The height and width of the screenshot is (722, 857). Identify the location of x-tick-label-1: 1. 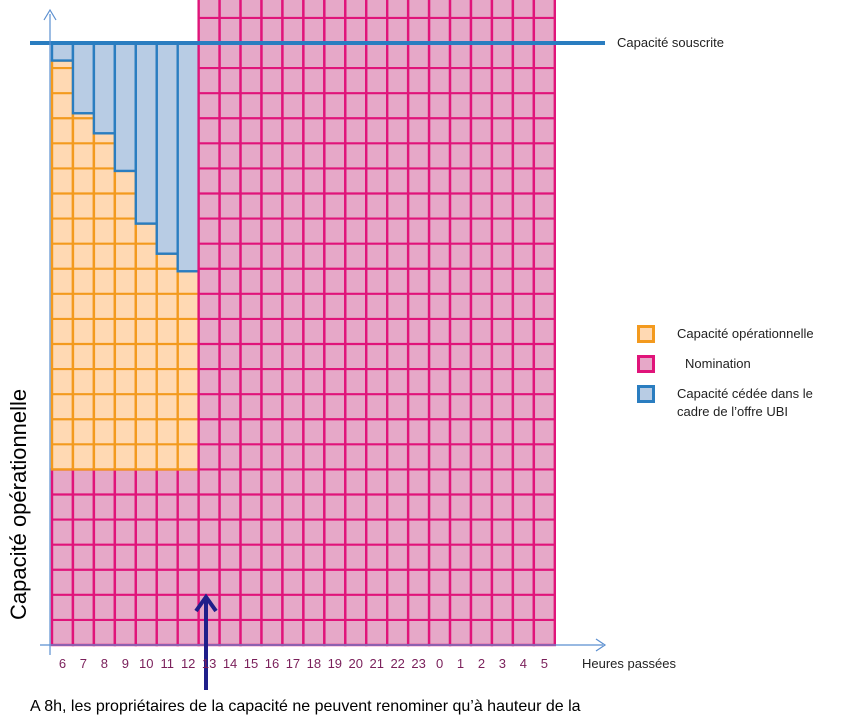
(460, 663).